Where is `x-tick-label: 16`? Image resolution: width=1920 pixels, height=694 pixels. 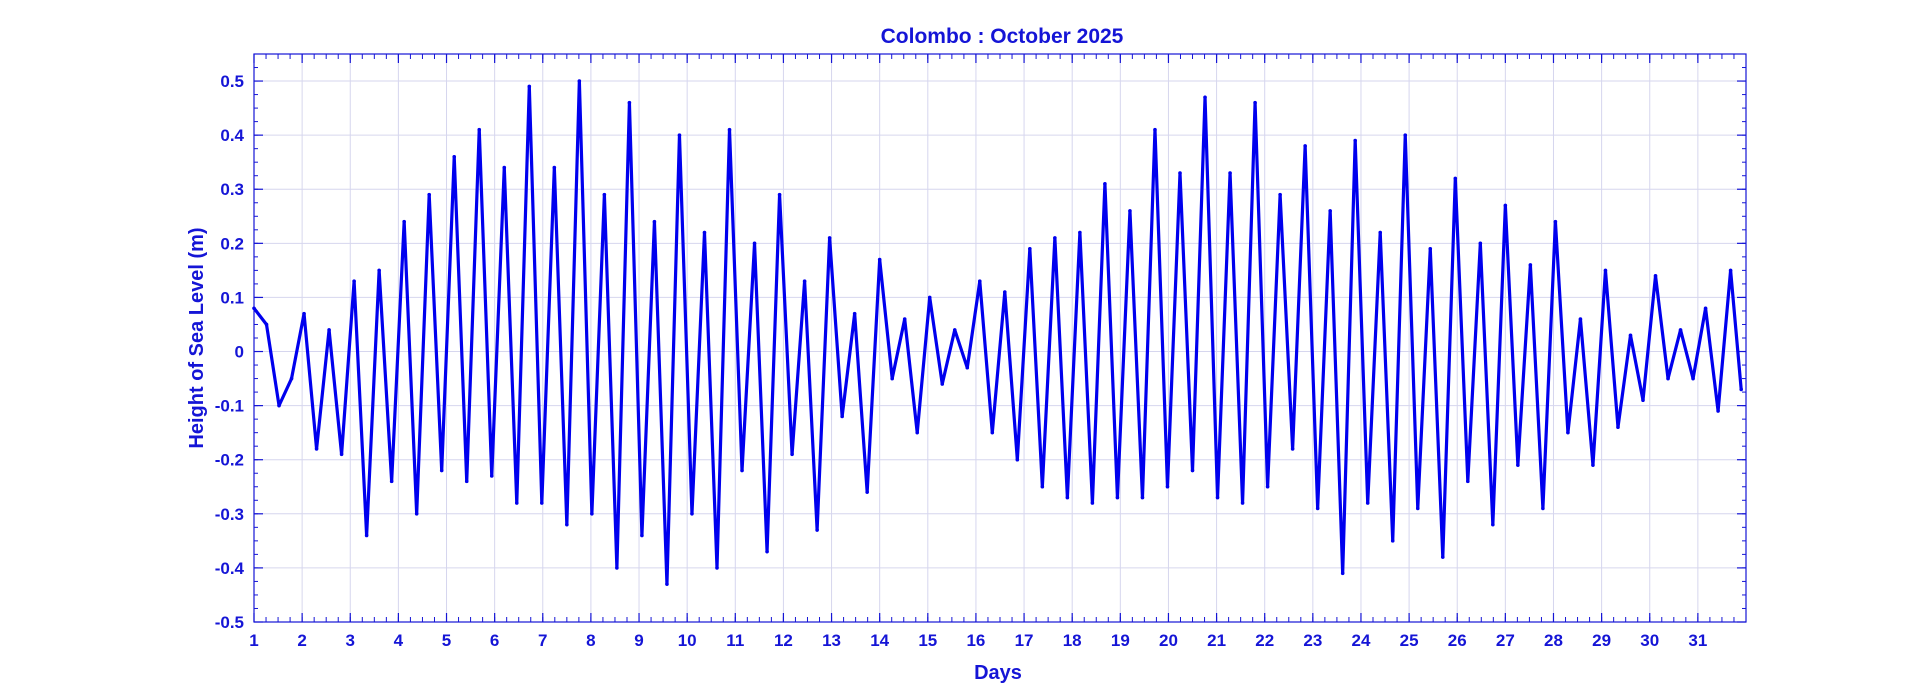 x-tick-label: 16 is located at coordinates (975, 640).